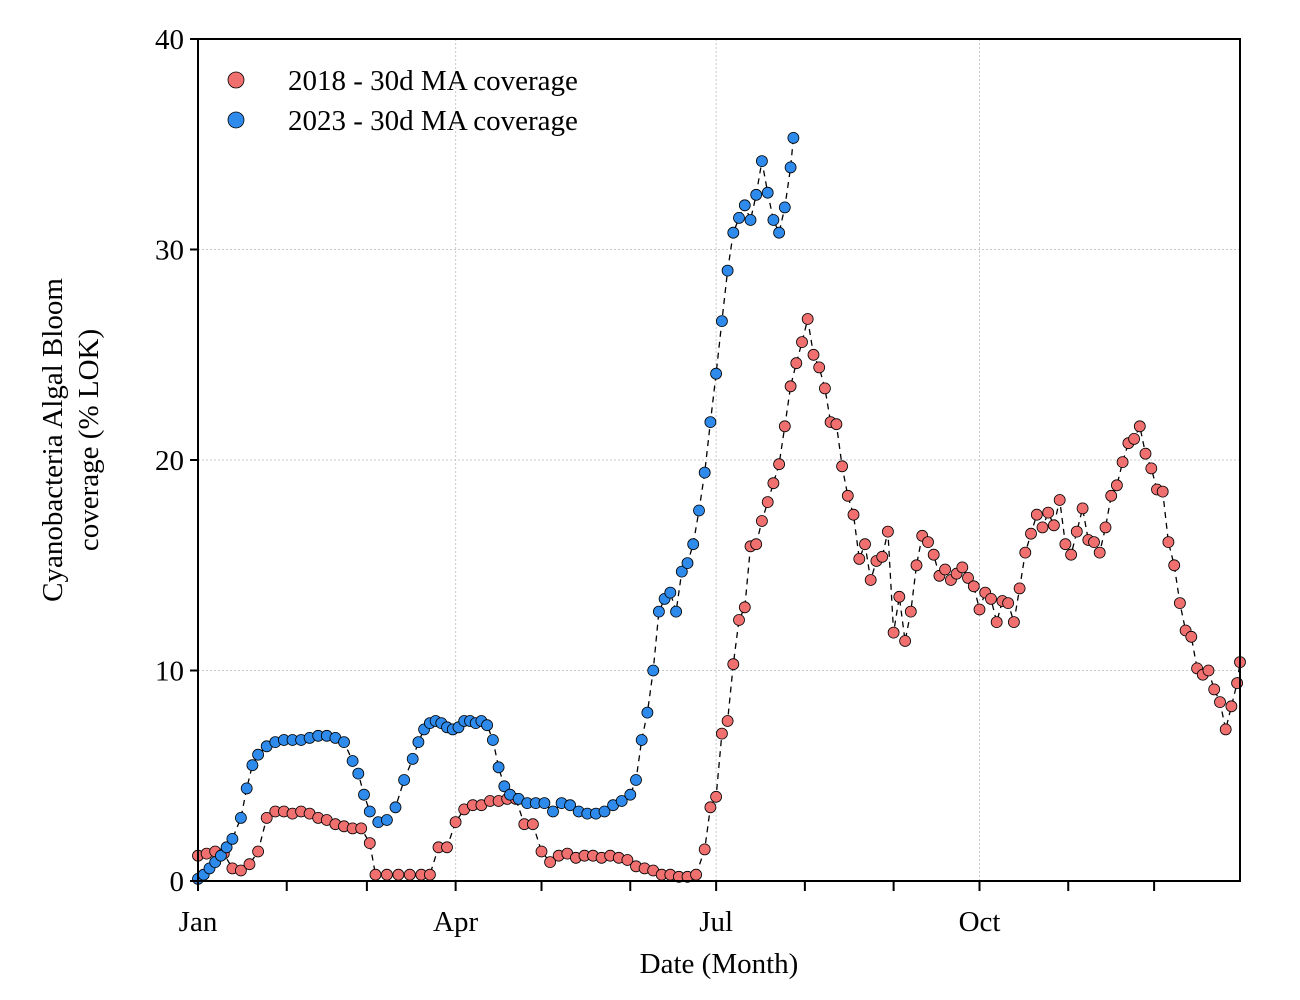  I want to click on y-axis-label-line: Cyanobacteria Algal Bloom, so click(53, 440).